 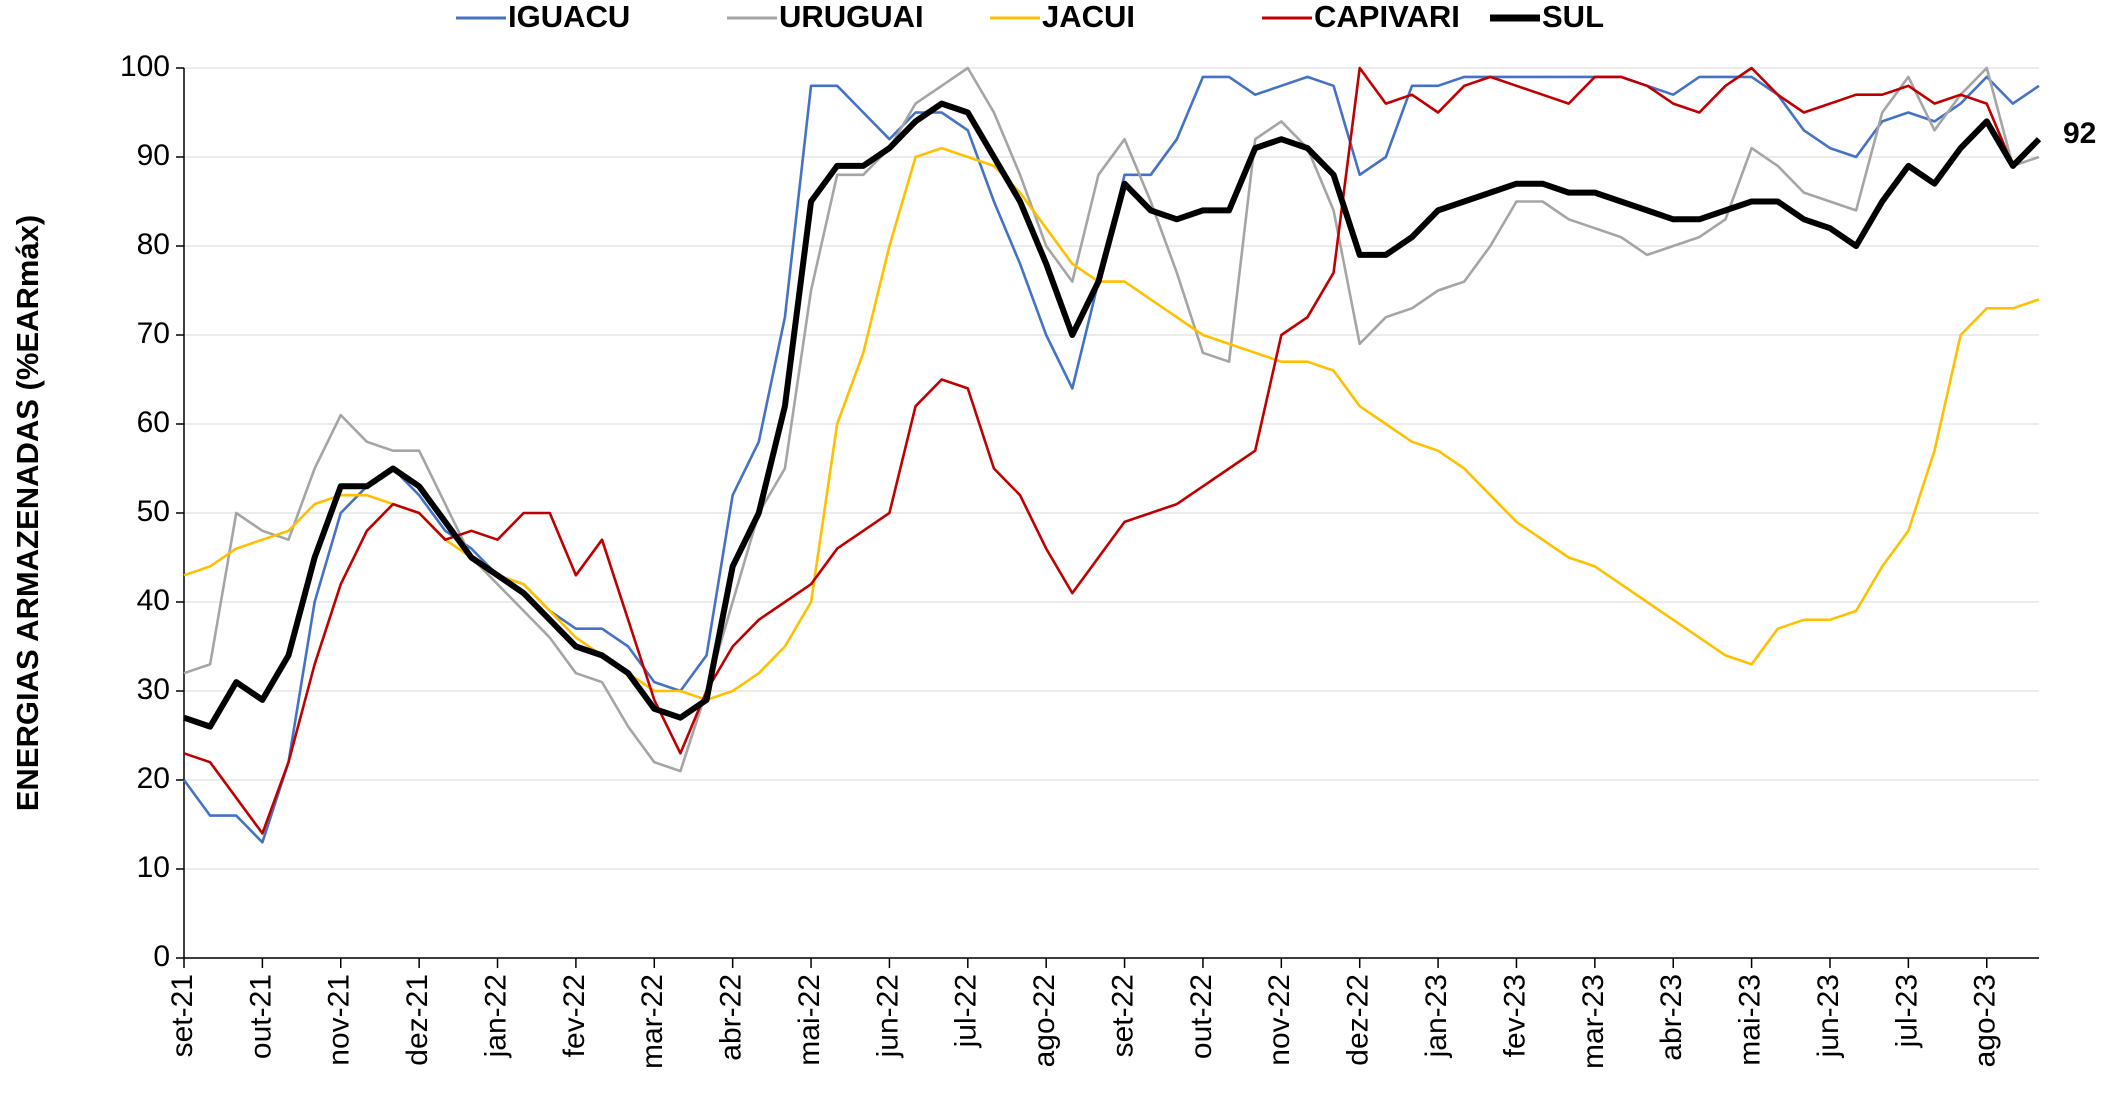 I want to click on x-tick-label: jan-22, so click(x=495, y=1016).